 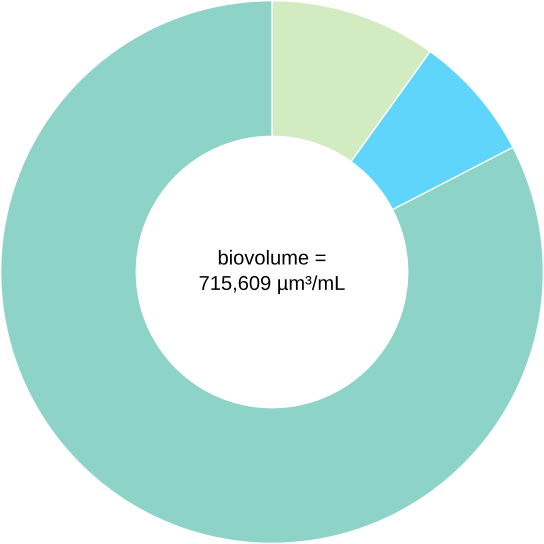 What do you see at coordinates (272, 284) in the screenshot?
I see `text: 715,609 µm³/mL` at bounding box center [272, 284].